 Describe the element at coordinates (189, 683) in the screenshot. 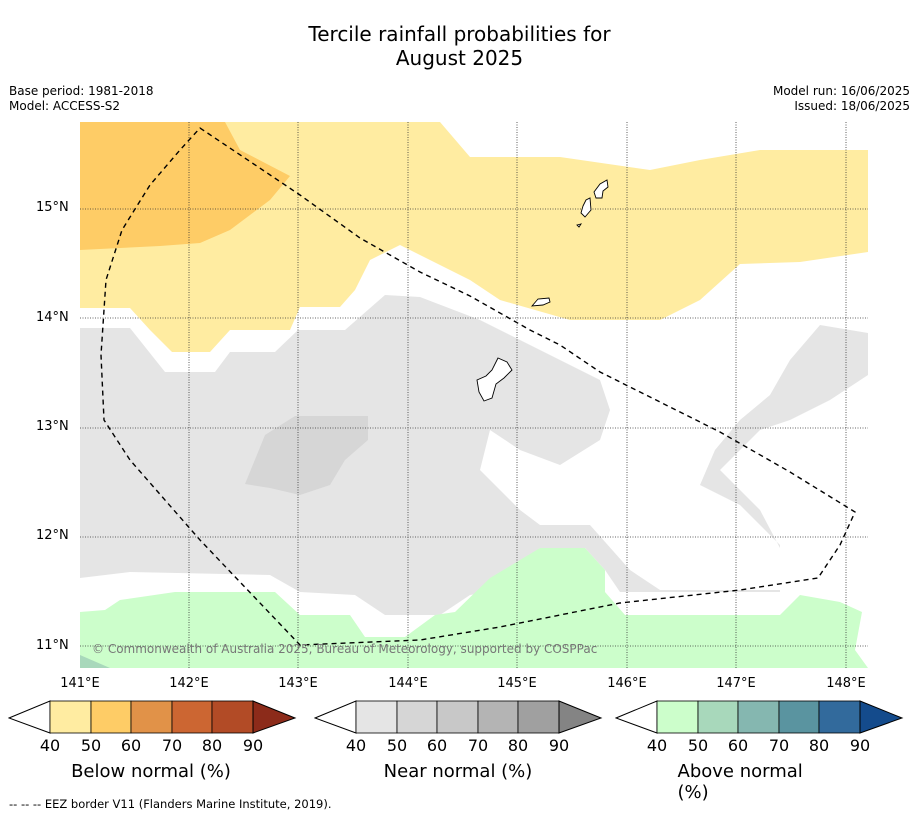

I see `lon-label-142e: 142°E` at that location.